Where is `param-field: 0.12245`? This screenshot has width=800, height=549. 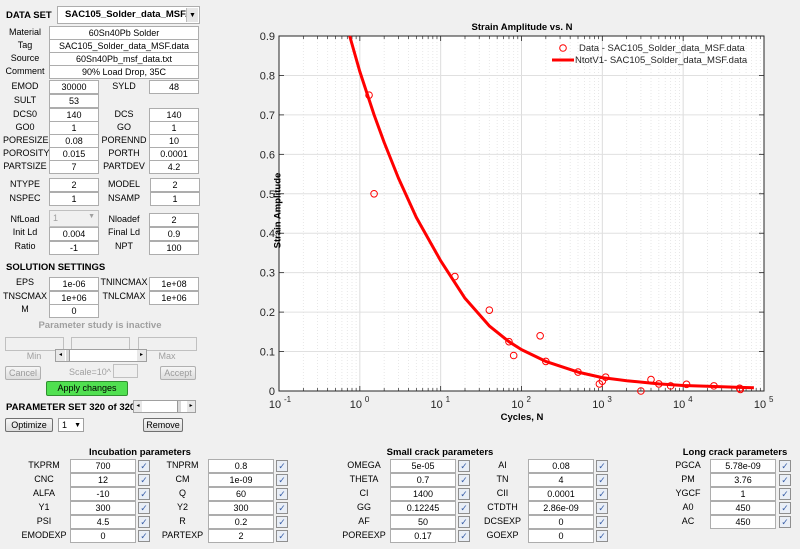 param-field: 0.12245 is located at coordinates (423, 508).